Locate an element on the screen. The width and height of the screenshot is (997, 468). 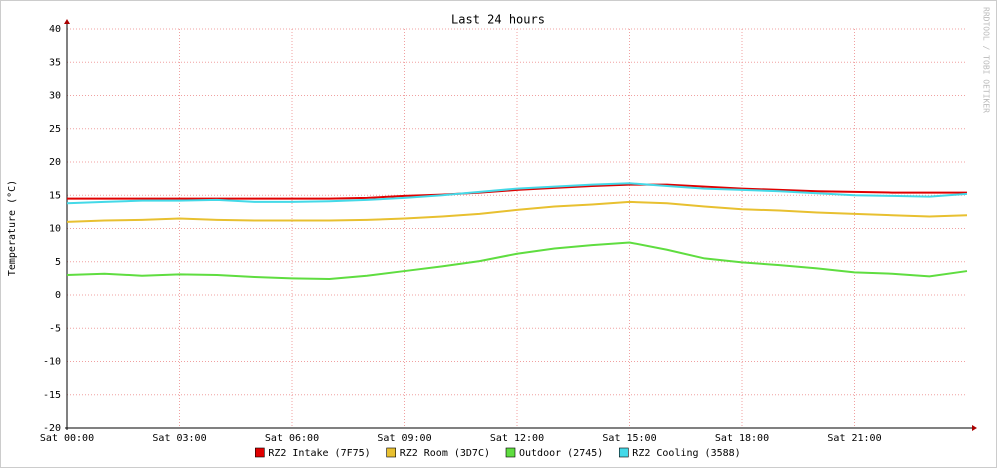
y-tick-label: 5 is located at coordinates (58, 262).